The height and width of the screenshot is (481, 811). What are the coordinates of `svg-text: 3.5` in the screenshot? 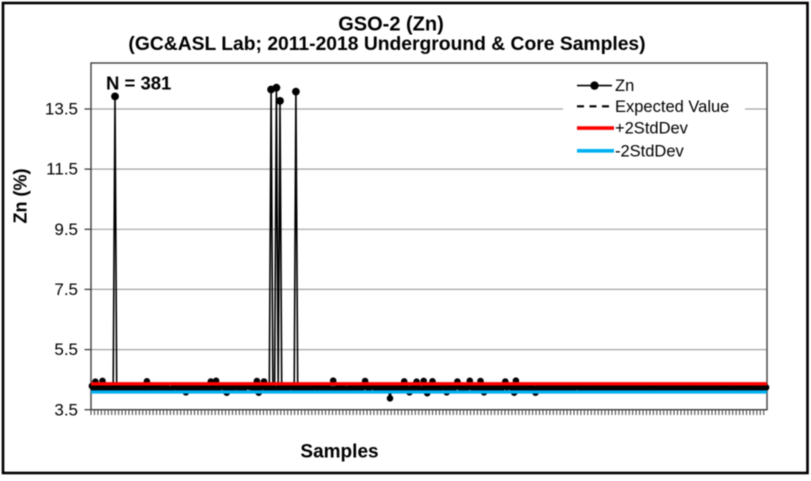 It's located at (66, 409).